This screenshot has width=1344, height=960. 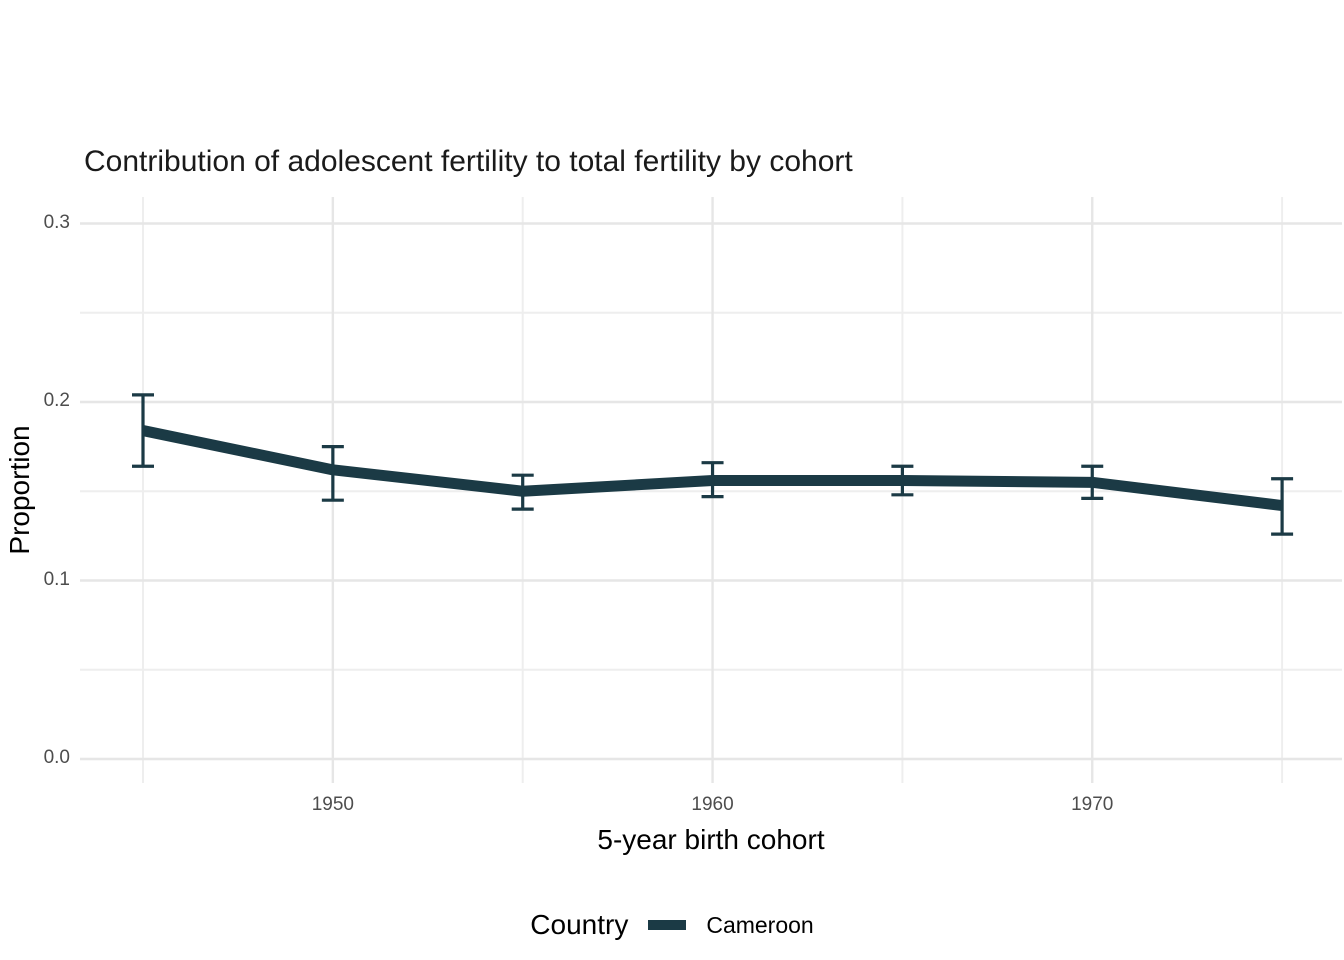 I want to click on legend-label-cameroon: Cameroon, so click(x=760, y=924).